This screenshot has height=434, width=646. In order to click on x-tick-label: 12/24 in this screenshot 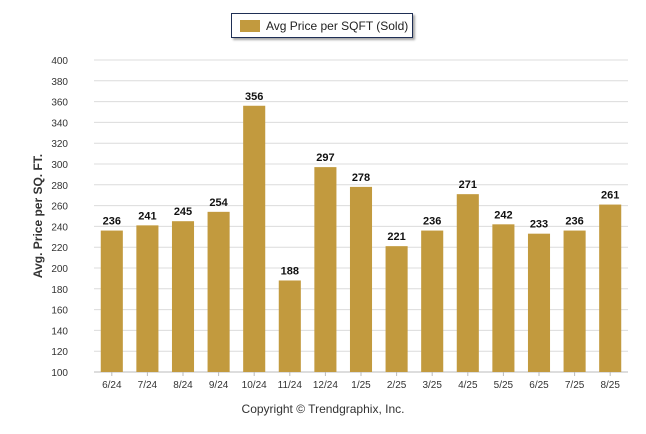, I will do `click(325, 385)`.